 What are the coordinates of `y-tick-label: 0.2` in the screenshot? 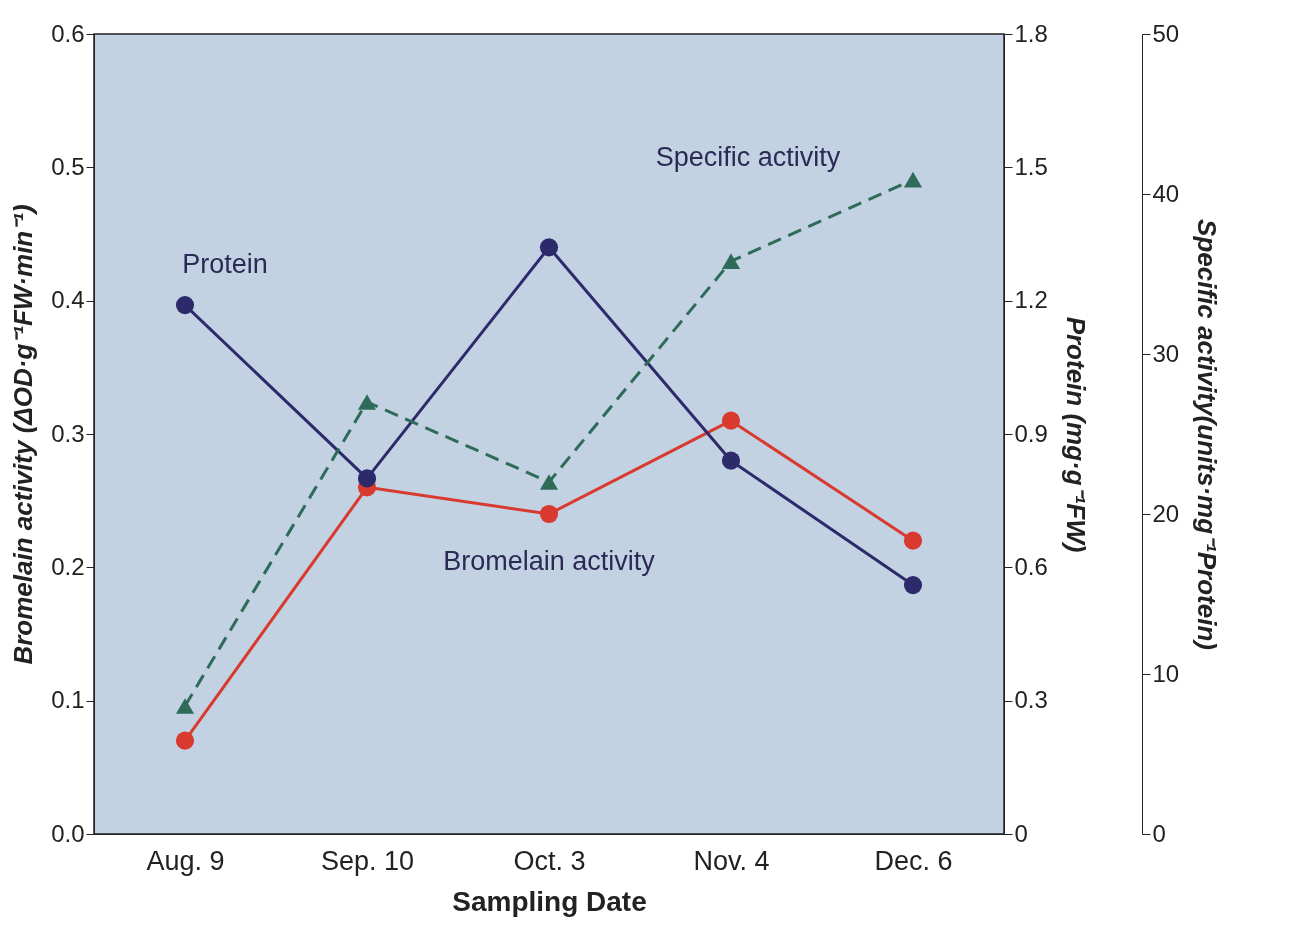 It's located at (68, 566).